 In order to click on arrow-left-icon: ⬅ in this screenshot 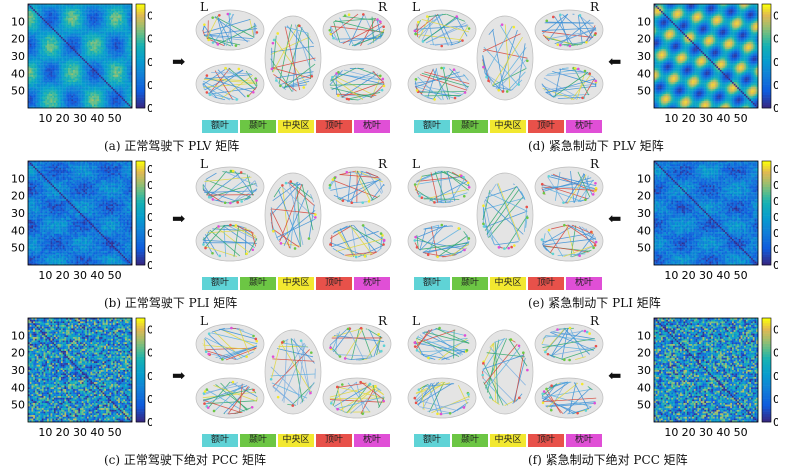, I will do `click(614, 376)`.